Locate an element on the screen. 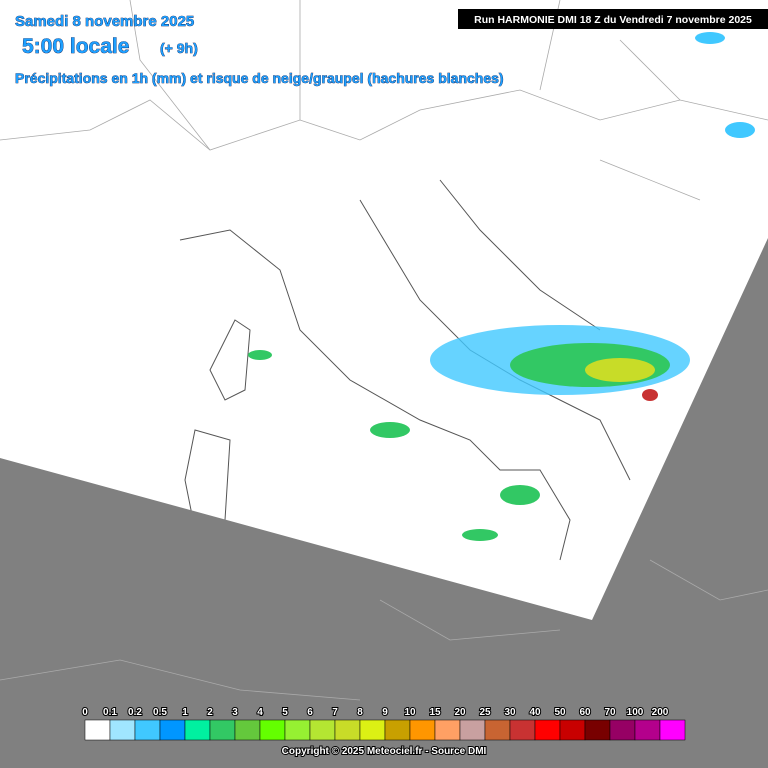 The width and height of the screenshot is (768, 768). legend-label: 0.1 is located at coordinates (110, 712).